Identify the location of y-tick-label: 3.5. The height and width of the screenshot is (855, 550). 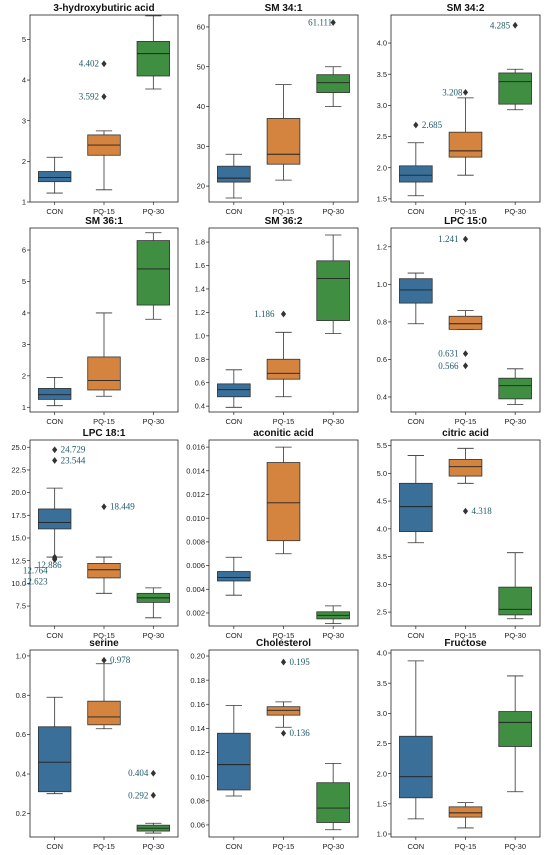
(382, 556).